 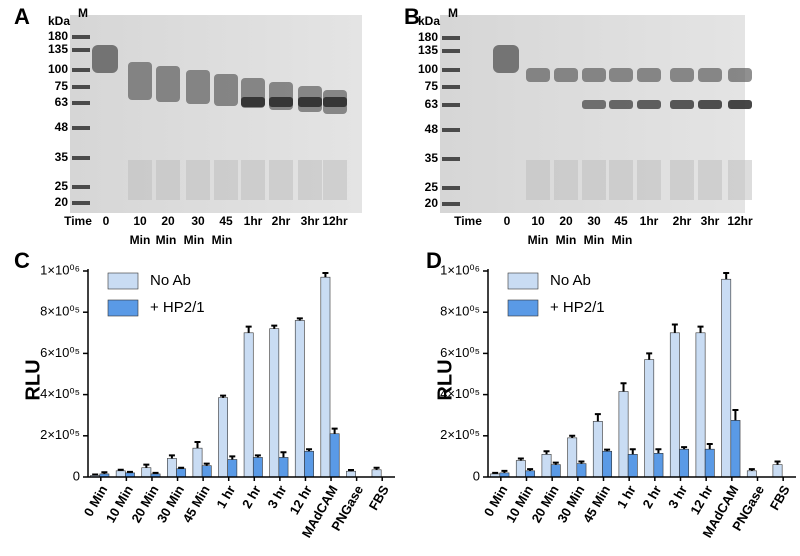 I want to click on lane-label: 30, so click(x=594, y=221).